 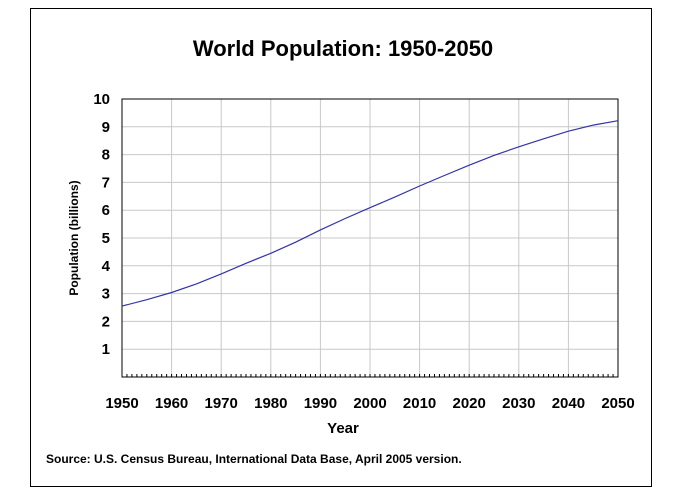 What do you see at coordinates (106, 155) in the screenshot?
I see `y-tick-label: 8` at bounding box center [106, 155].